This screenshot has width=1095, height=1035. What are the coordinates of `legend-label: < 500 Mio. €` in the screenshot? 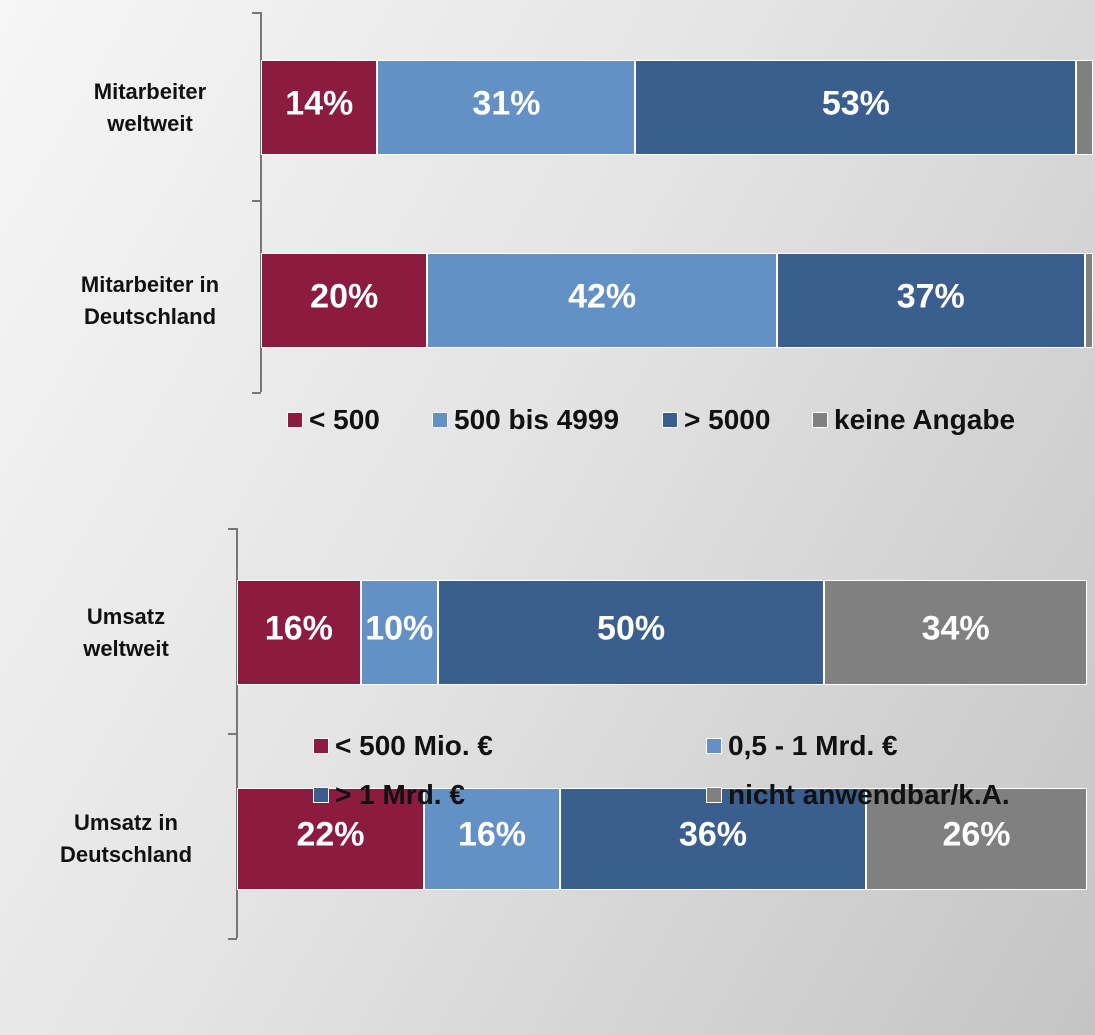 It's located at (414, 745).